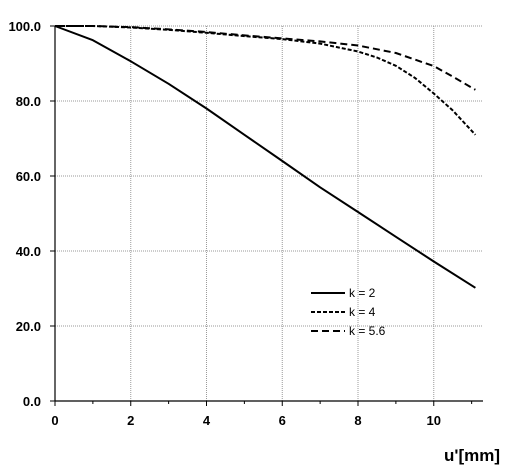  What do you see at coordinates (207, 420) in the screenshot?
I see `x-tick-label: 4` at bounding box center [207, 420].